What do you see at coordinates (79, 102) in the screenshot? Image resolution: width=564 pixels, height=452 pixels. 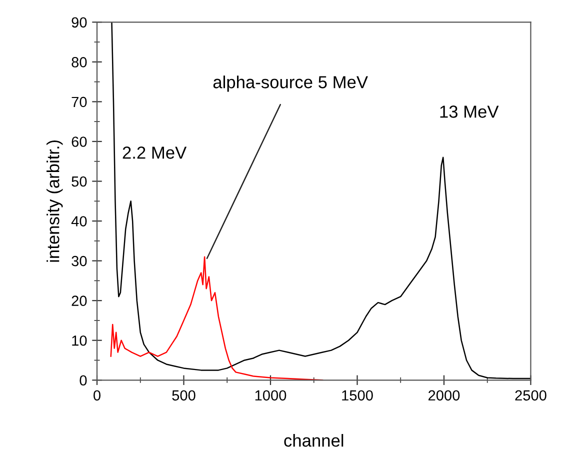 I see `y-tick-label: 70` at bounding box center [79, 102].